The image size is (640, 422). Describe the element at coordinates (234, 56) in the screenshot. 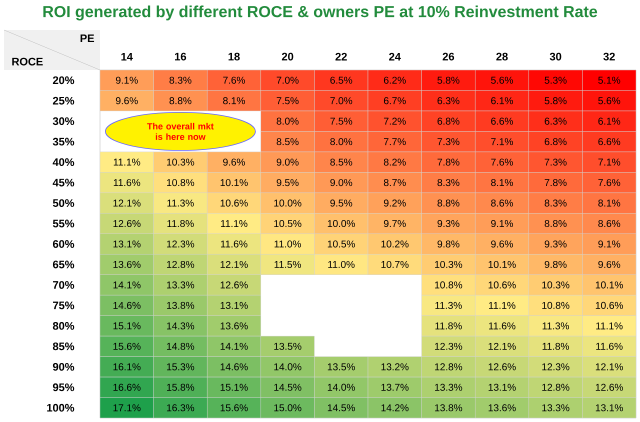

I see `x-tick-label: 18` at that location.